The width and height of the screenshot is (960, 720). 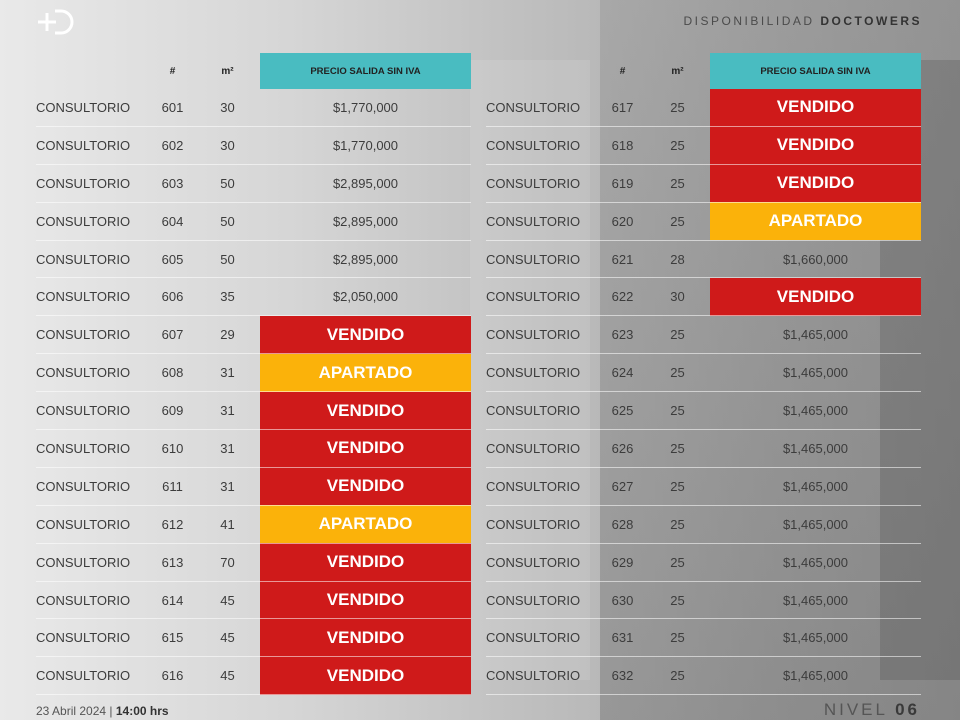 I want to click on table-row: CONSULTORIO 628 25 $1,465,000, so click(x=703, y=524).